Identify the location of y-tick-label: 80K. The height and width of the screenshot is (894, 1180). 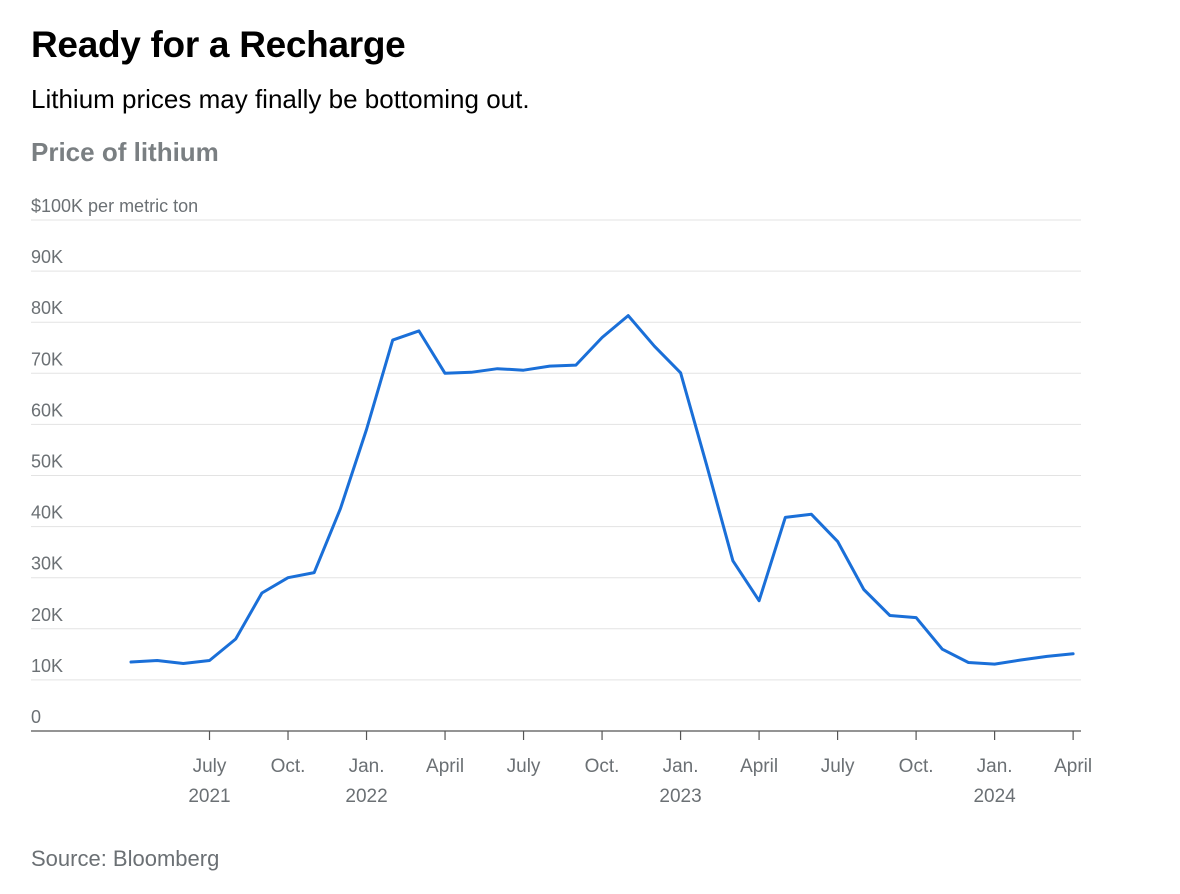
(47, 308).